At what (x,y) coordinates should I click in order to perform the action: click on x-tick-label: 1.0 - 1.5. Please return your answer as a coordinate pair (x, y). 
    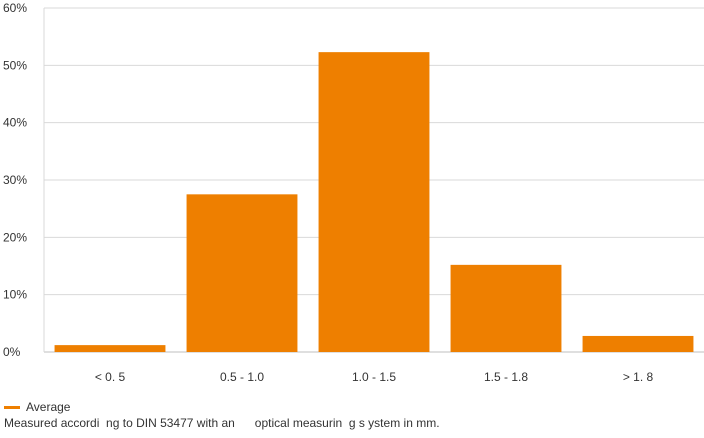
    Looking at the image, I should click on (374, 377).